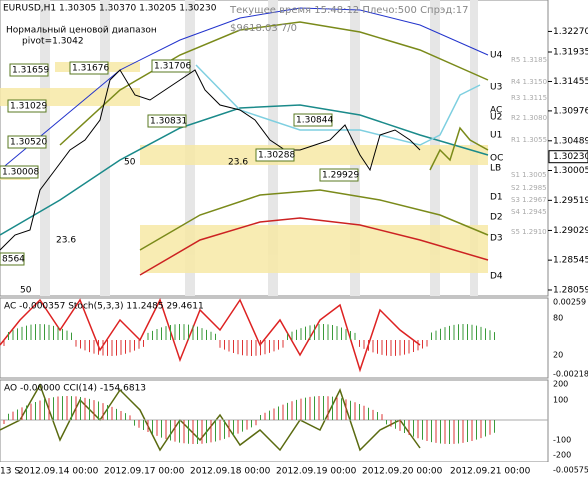 The height and width of the screenshot is (480, 588). I want to click on range-title: Нормальный ценовой диапазон, so click(81, 31).